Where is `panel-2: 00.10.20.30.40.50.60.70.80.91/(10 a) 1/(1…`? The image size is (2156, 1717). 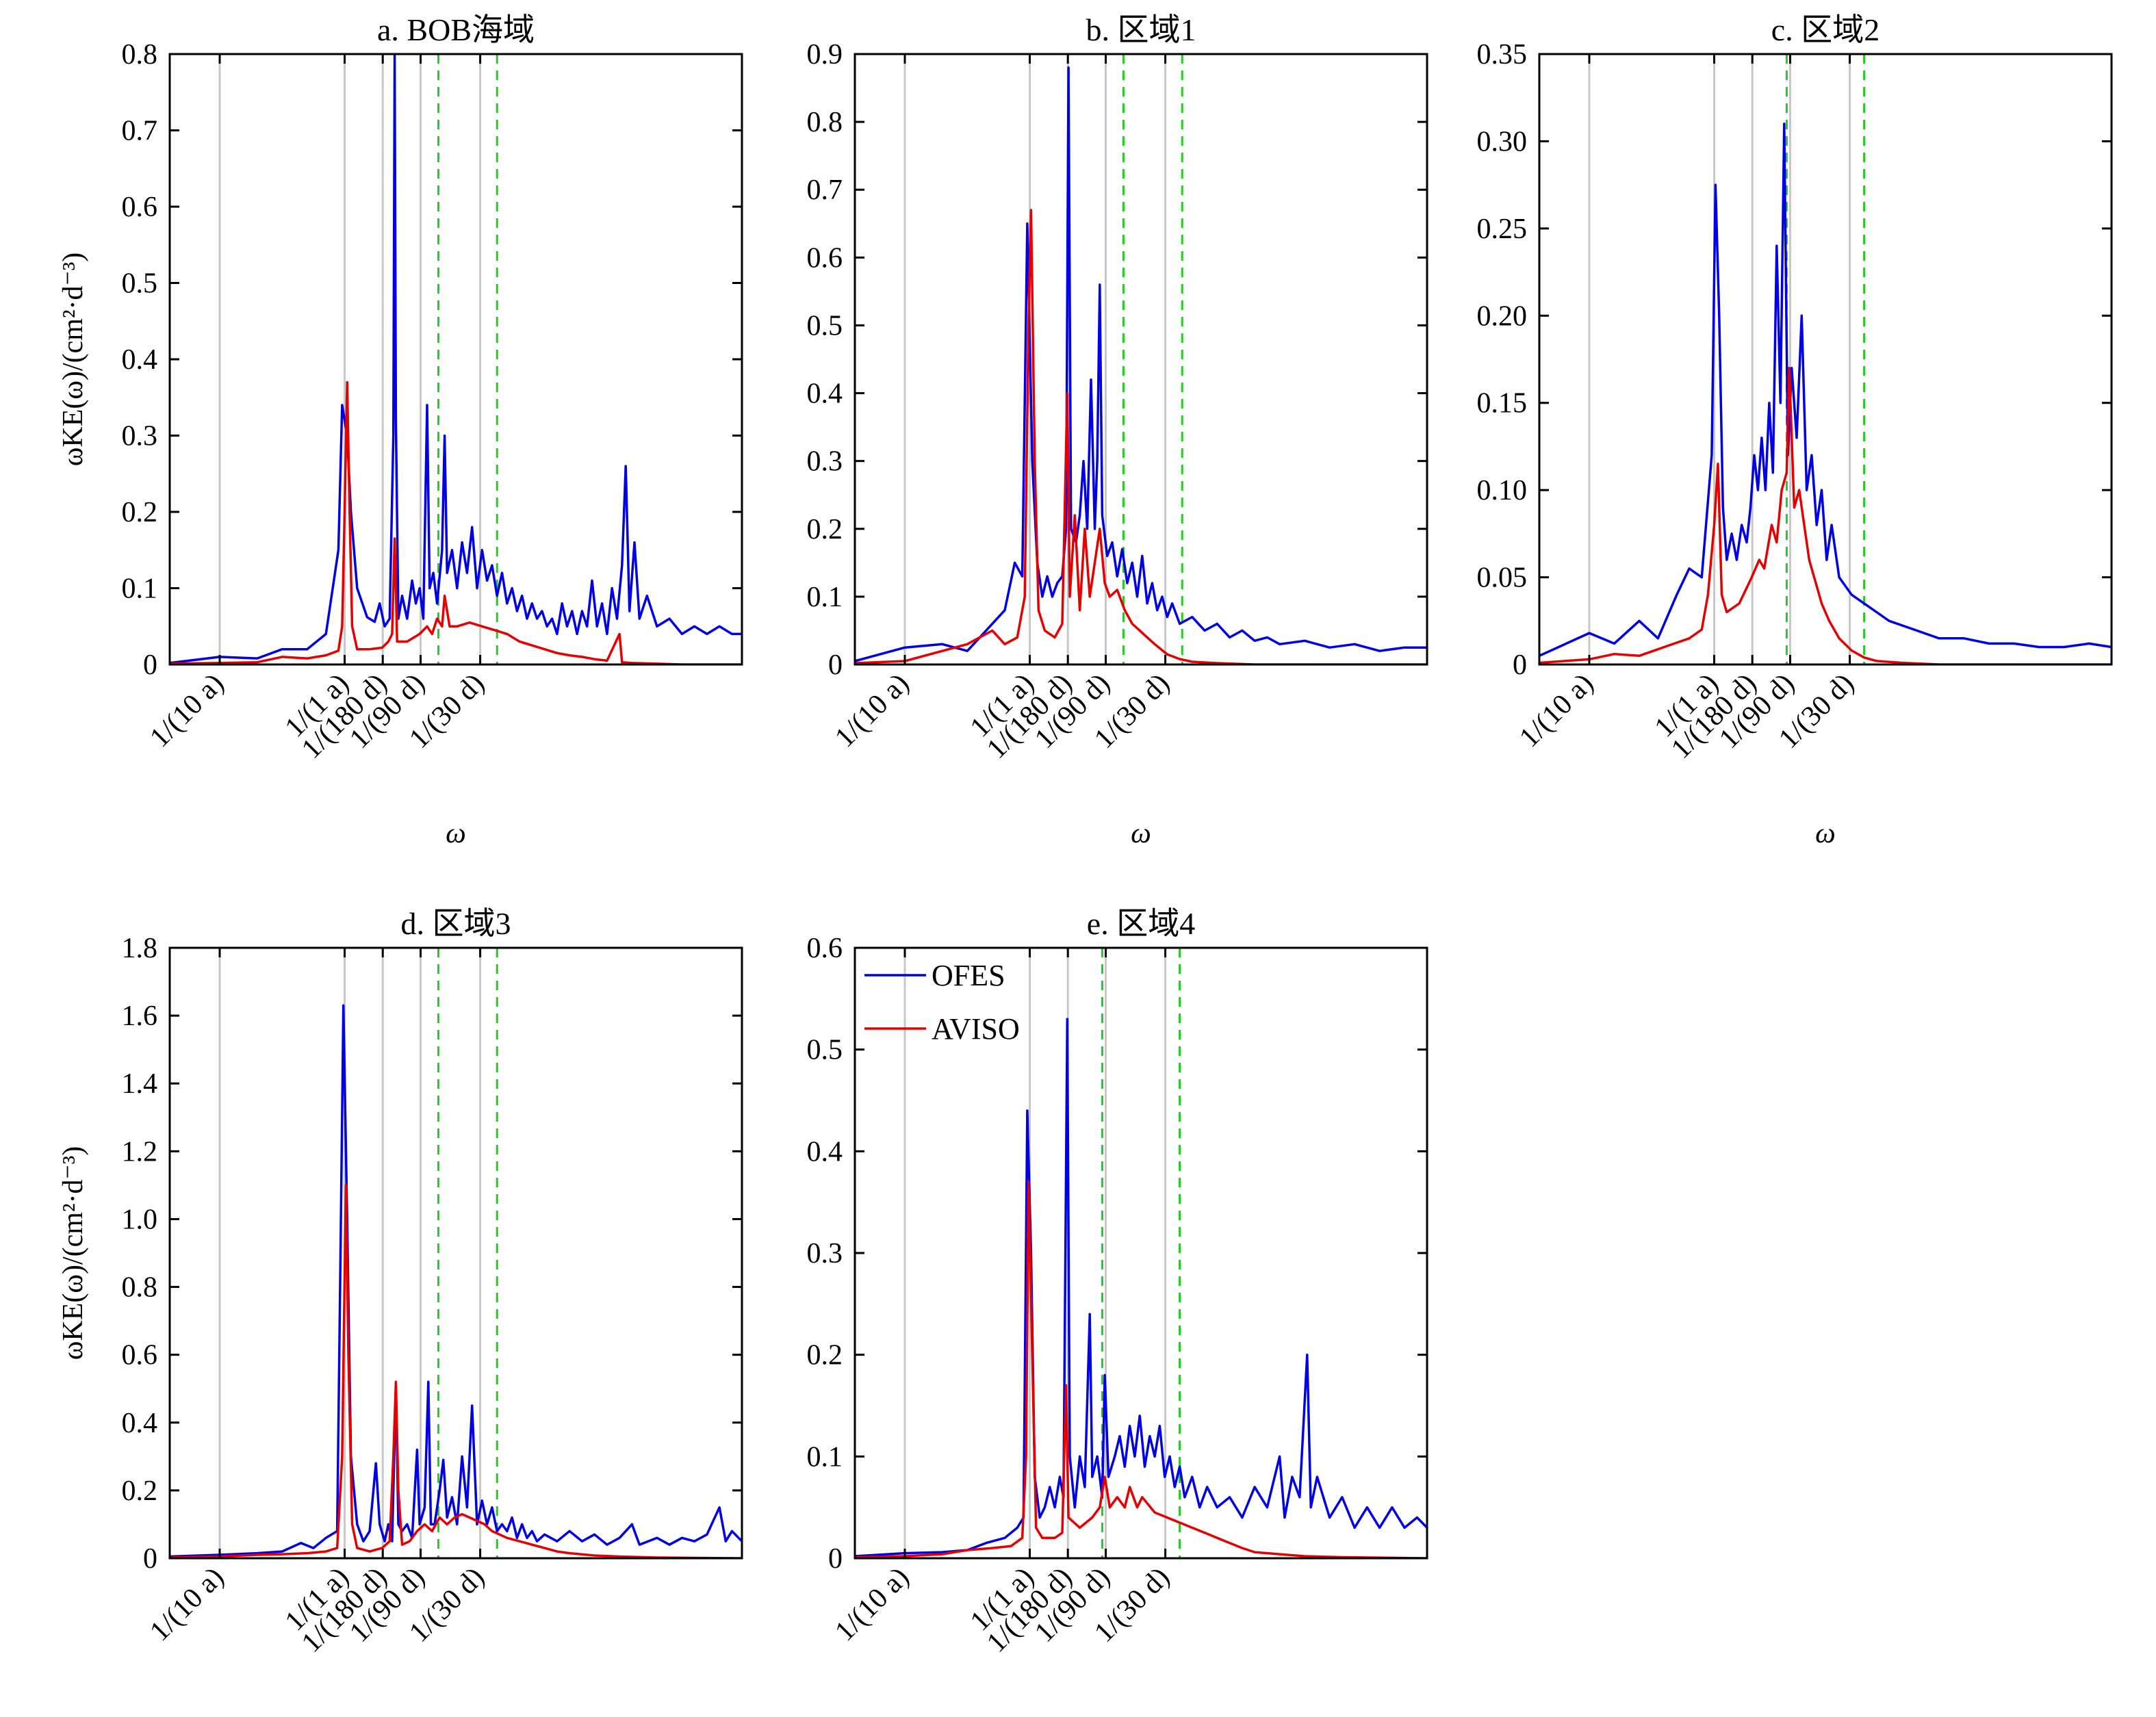
panel-2: 00.10.20.30.40.50.60.70.80.91/(10 a) 1/(1… is located at coordinates (1117, 431).